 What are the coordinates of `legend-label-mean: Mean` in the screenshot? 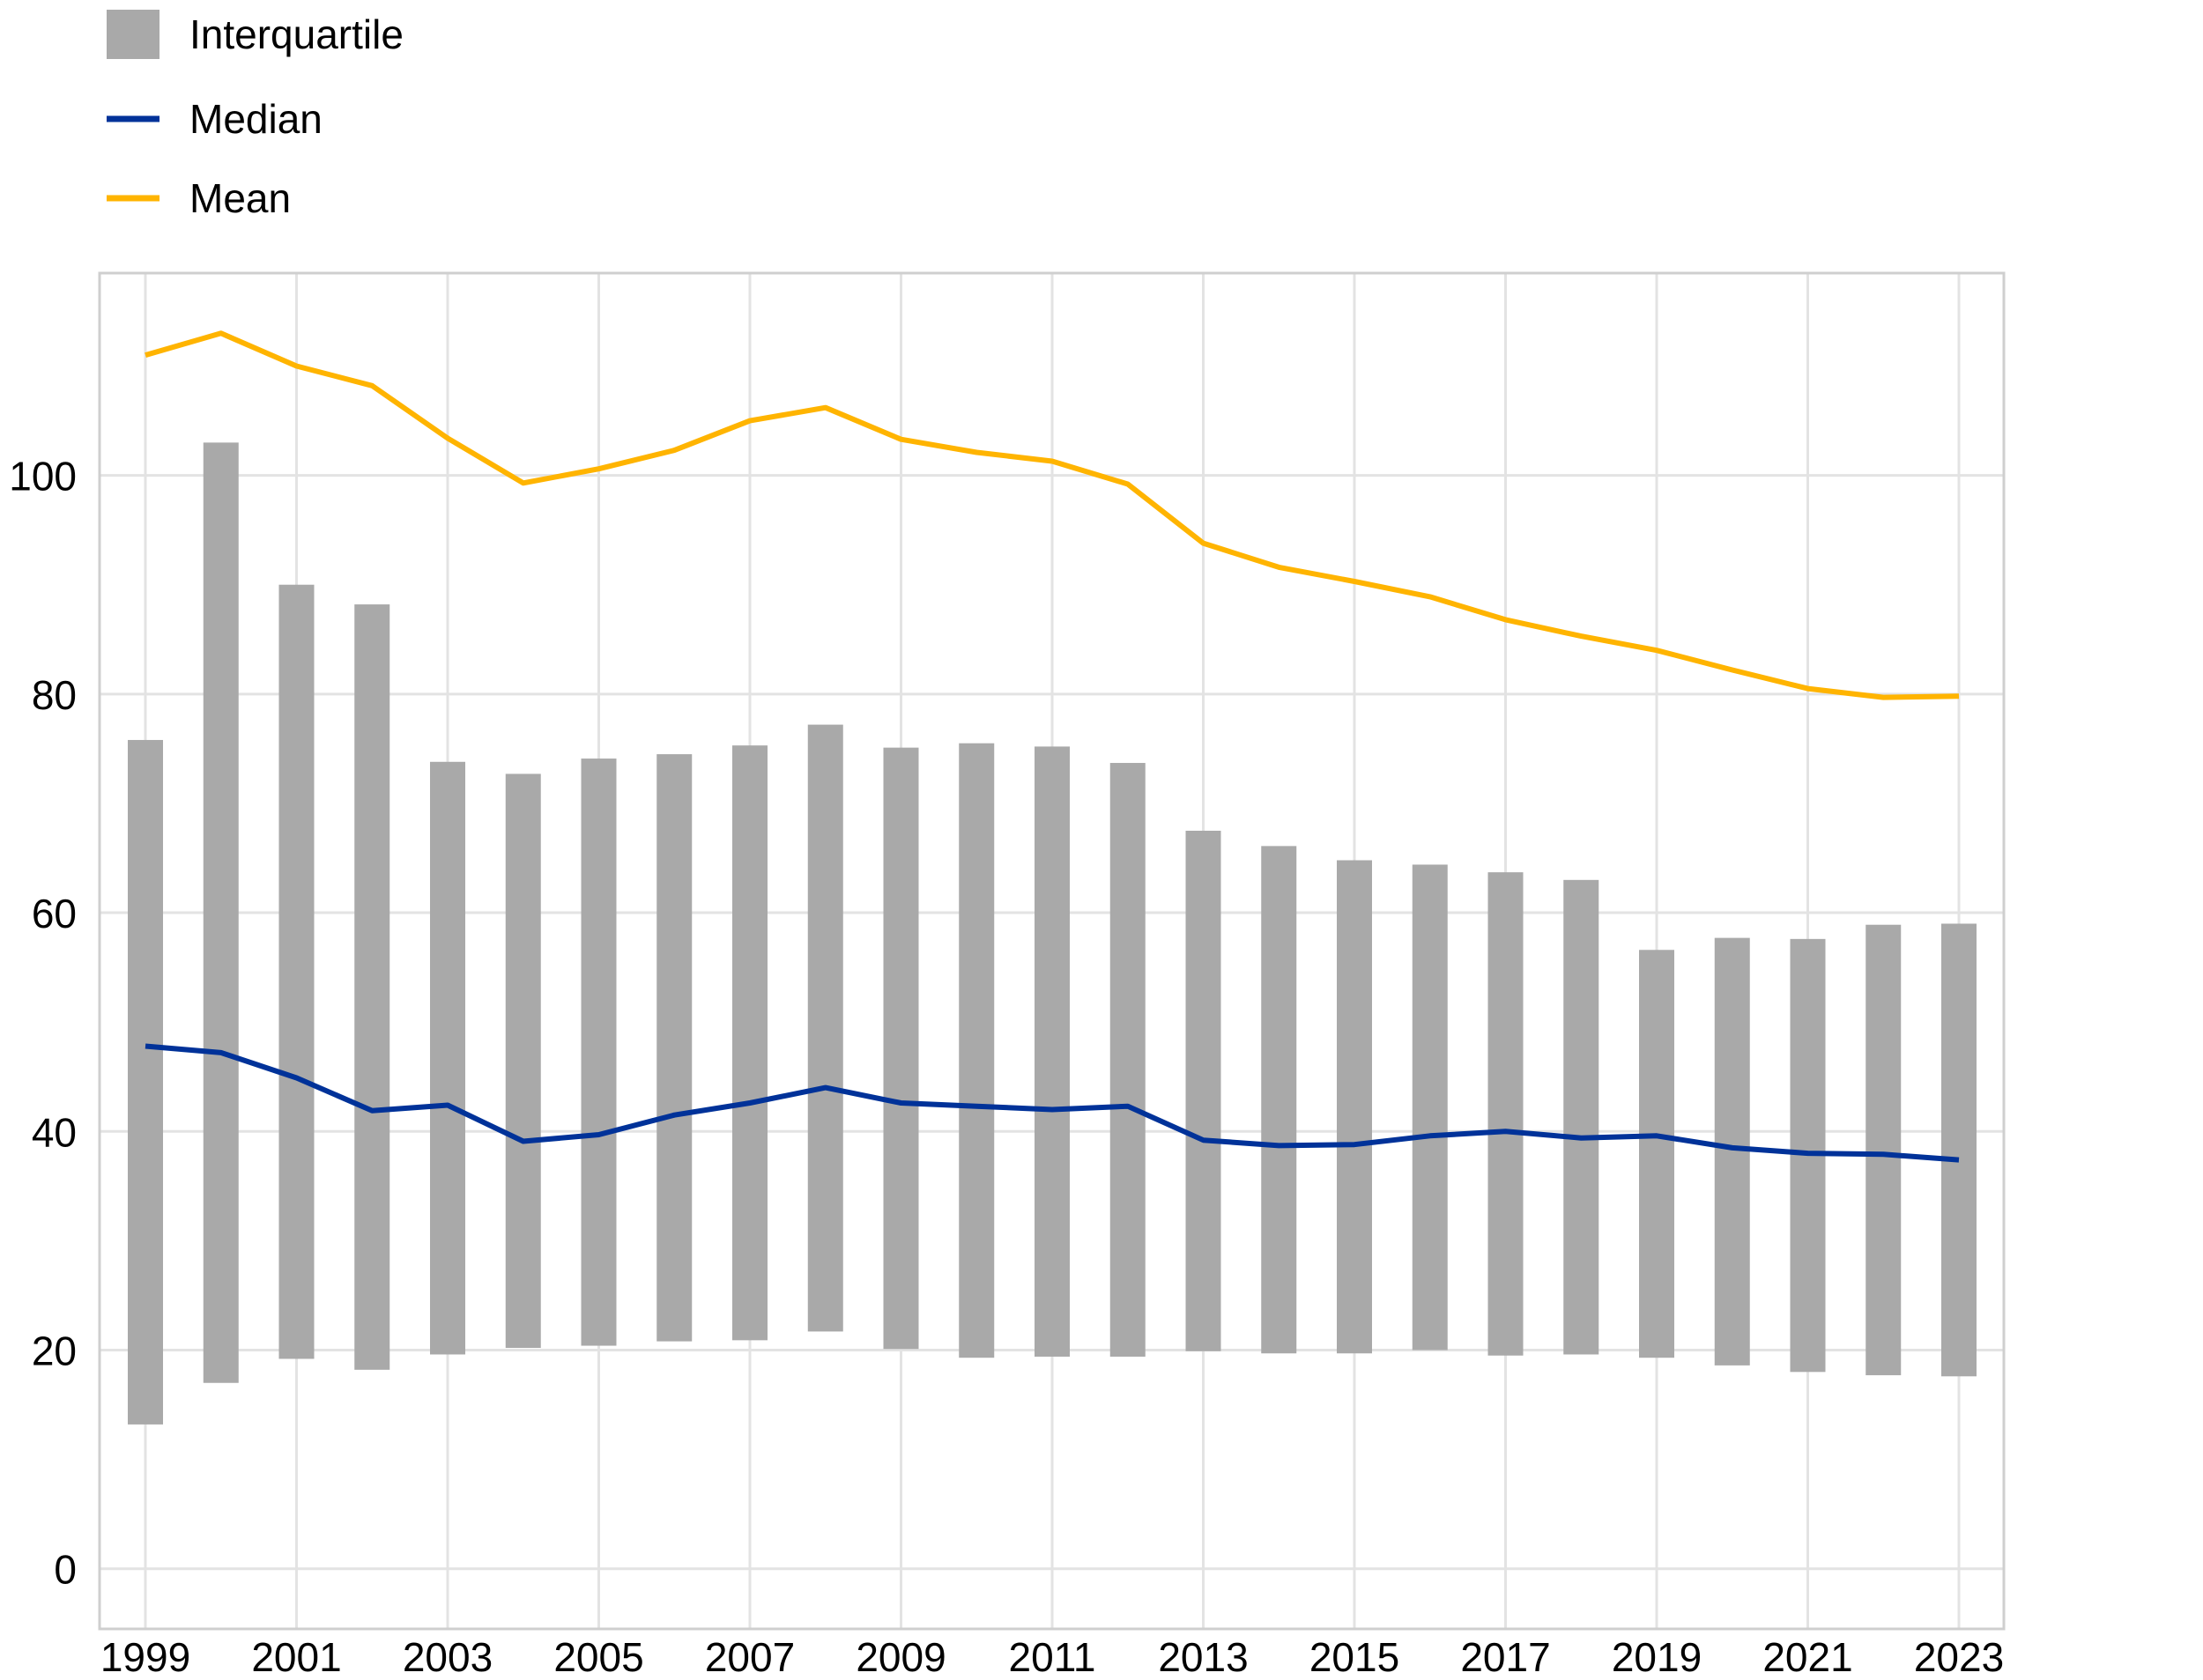 It's located at (240, 198).